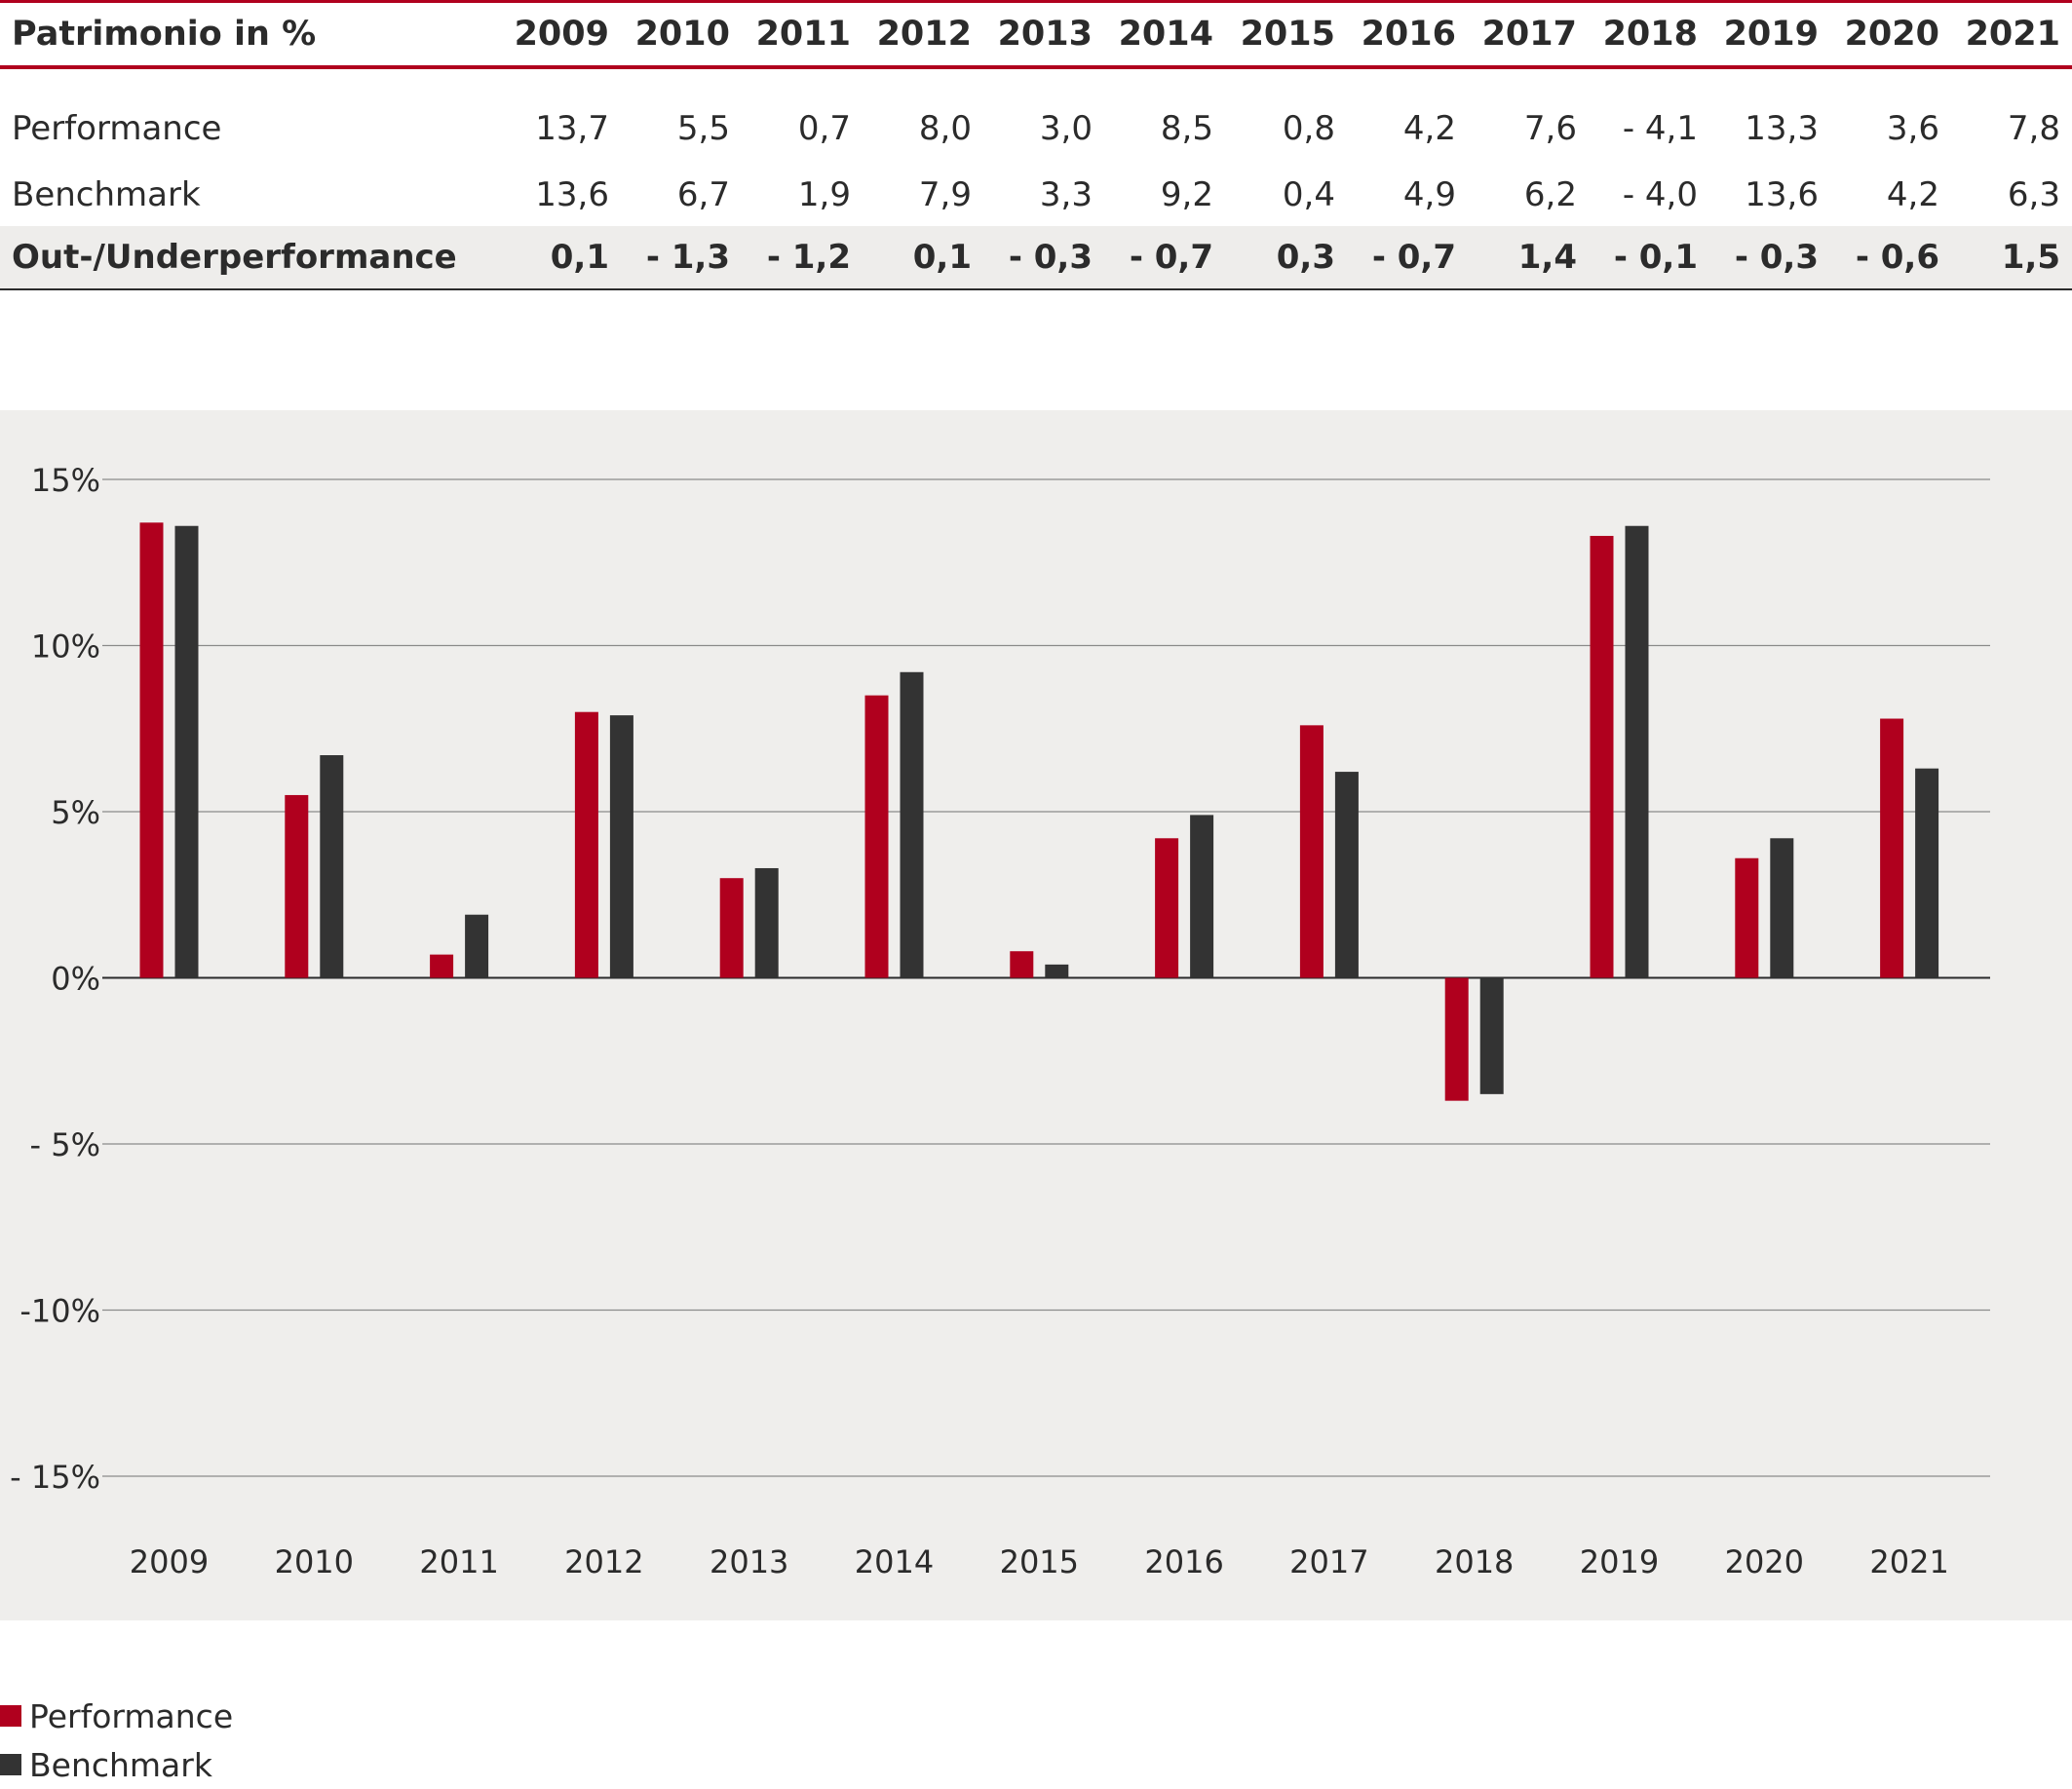 The width and height of the screenshot is (2072, 1789). Describe the element at coordinates (1408, 34) in the screenshot. I see `year-header: 2016` at that location.